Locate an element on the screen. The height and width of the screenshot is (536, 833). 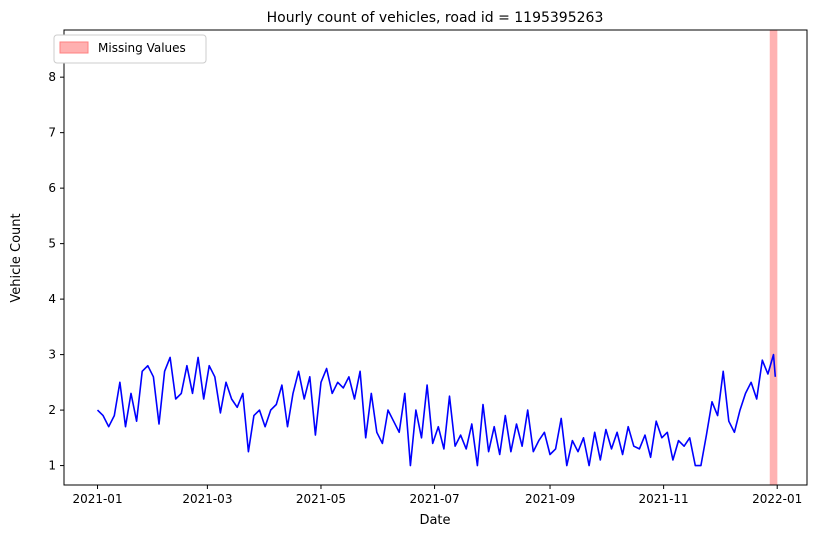
y-tick-label: 2 is located at coordinates (52, 410).